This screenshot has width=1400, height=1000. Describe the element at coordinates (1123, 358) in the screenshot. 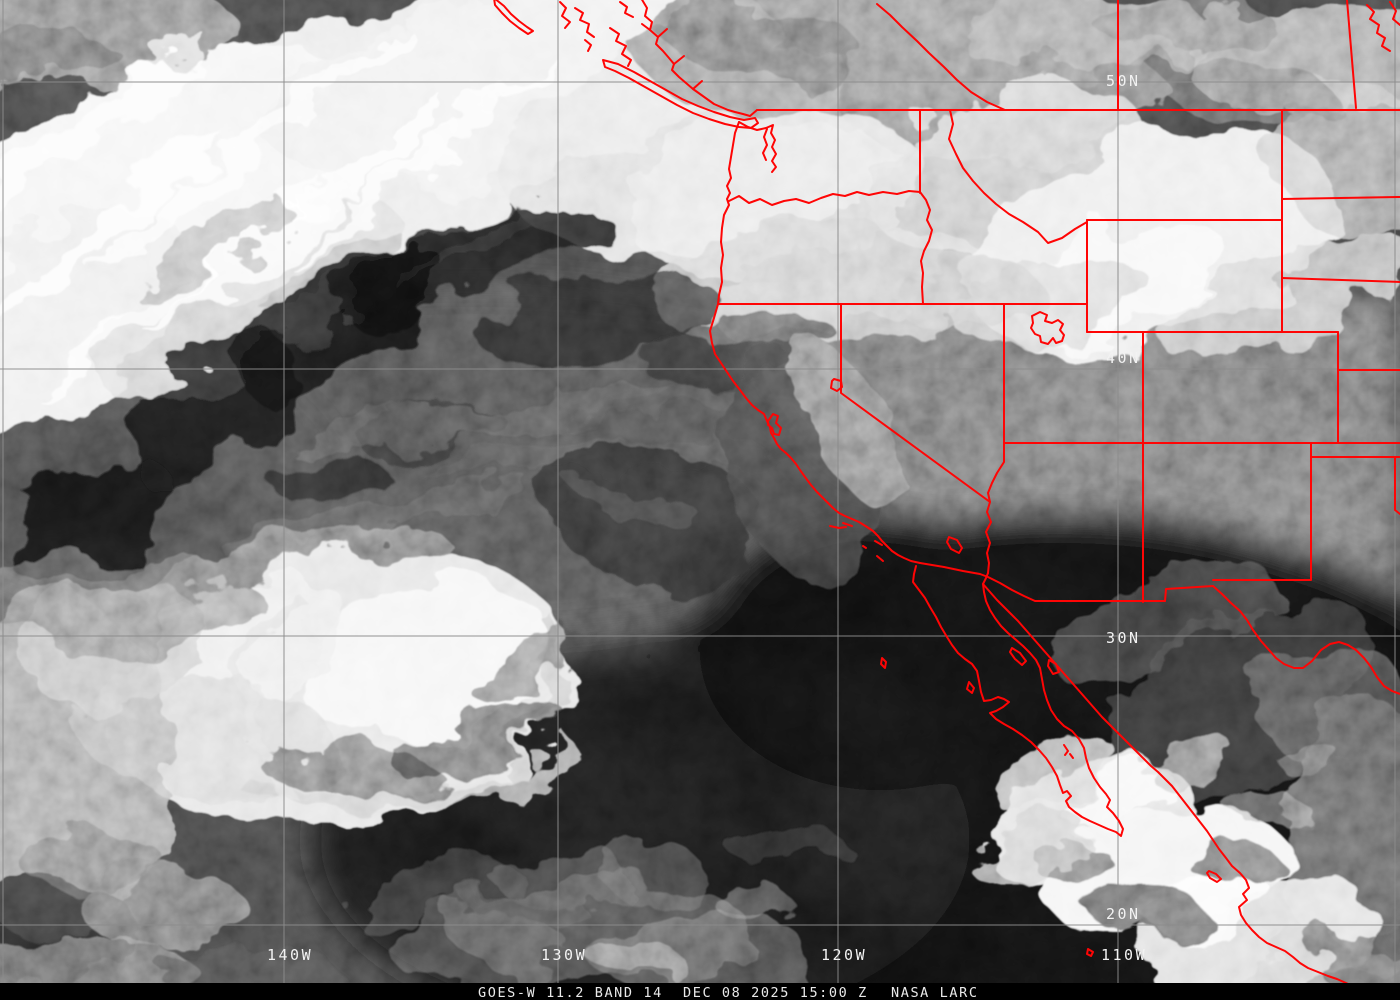

I see `latitude-label-40N: 40N` at that location.